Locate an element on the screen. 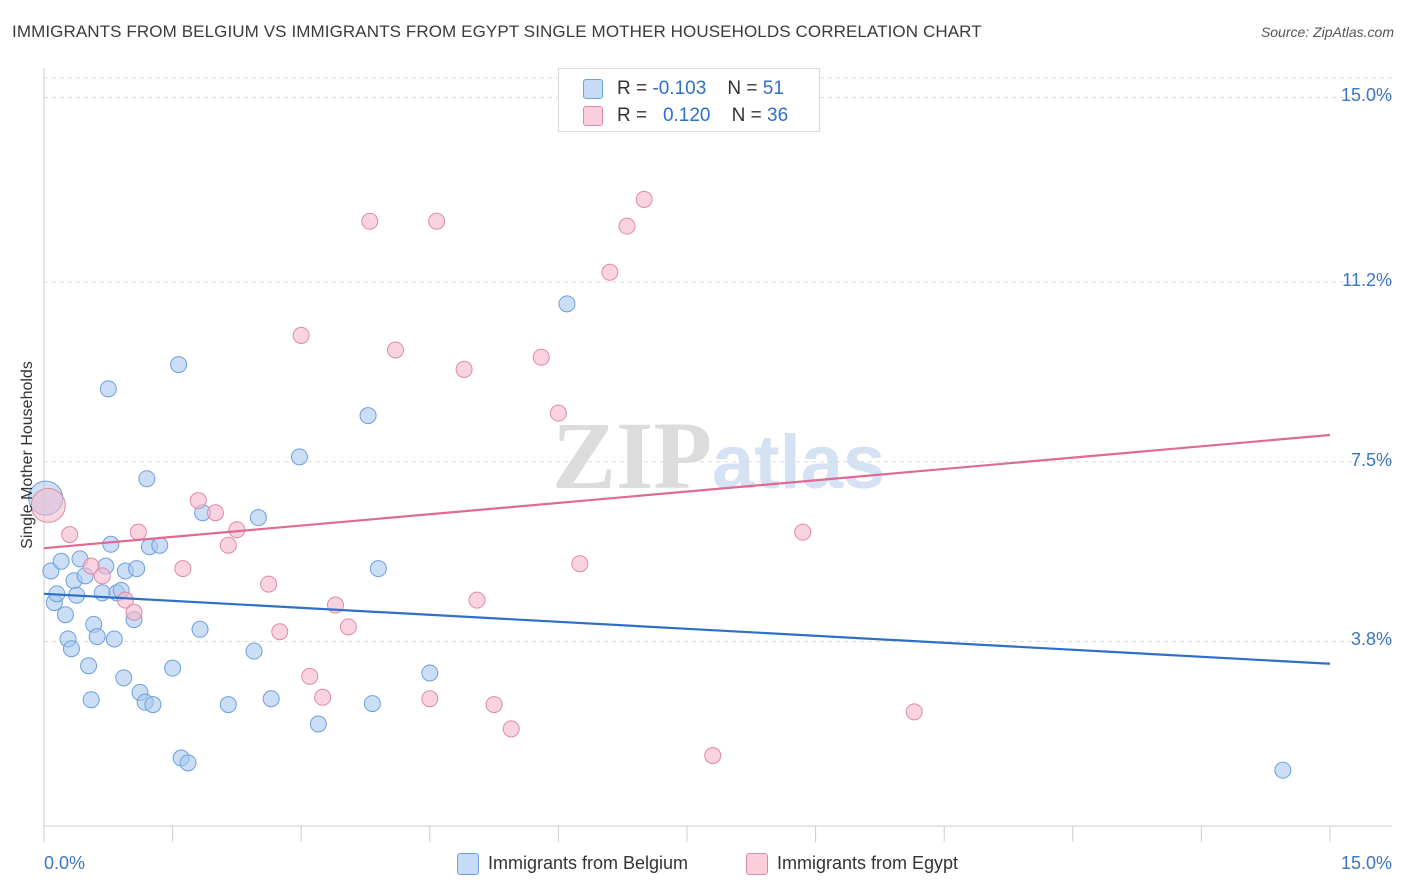  watermark-atlas: atlas is located at coordinates (799, 462).